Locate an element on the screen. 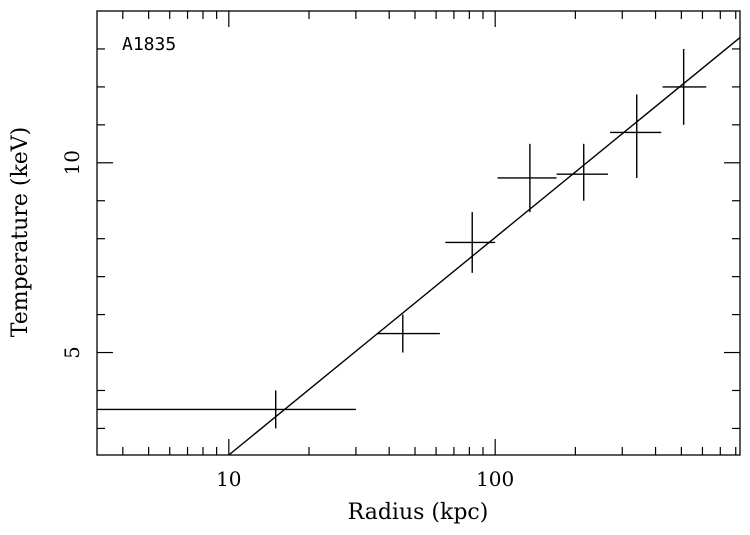 The height and width of the screenshot is (535, 750). y-tick-label: 10 is located at coordinates (72, 162).